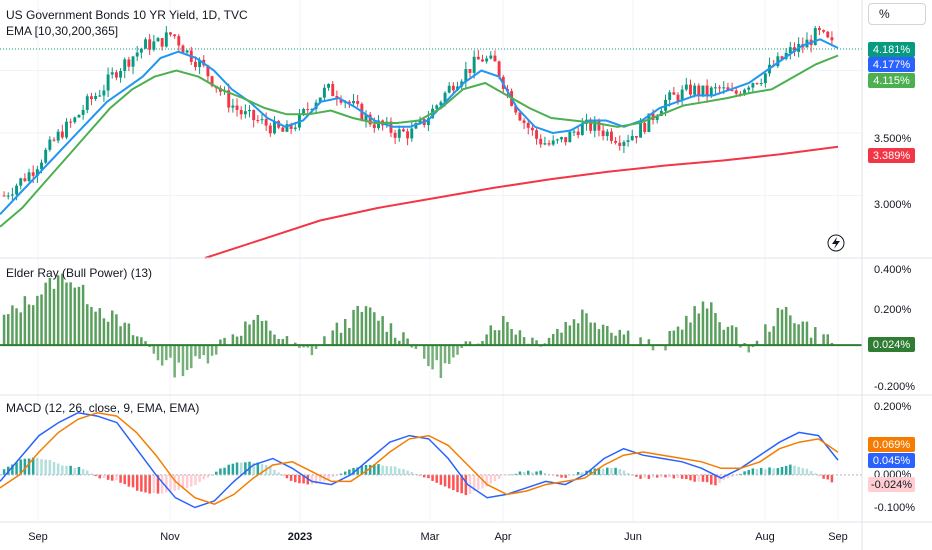 The height and width of the screenshot is (550, 932). What do you see at coordinates (431, 476) in the screenshot?
I see `macd-histogram` at bounding box center [431, 476].